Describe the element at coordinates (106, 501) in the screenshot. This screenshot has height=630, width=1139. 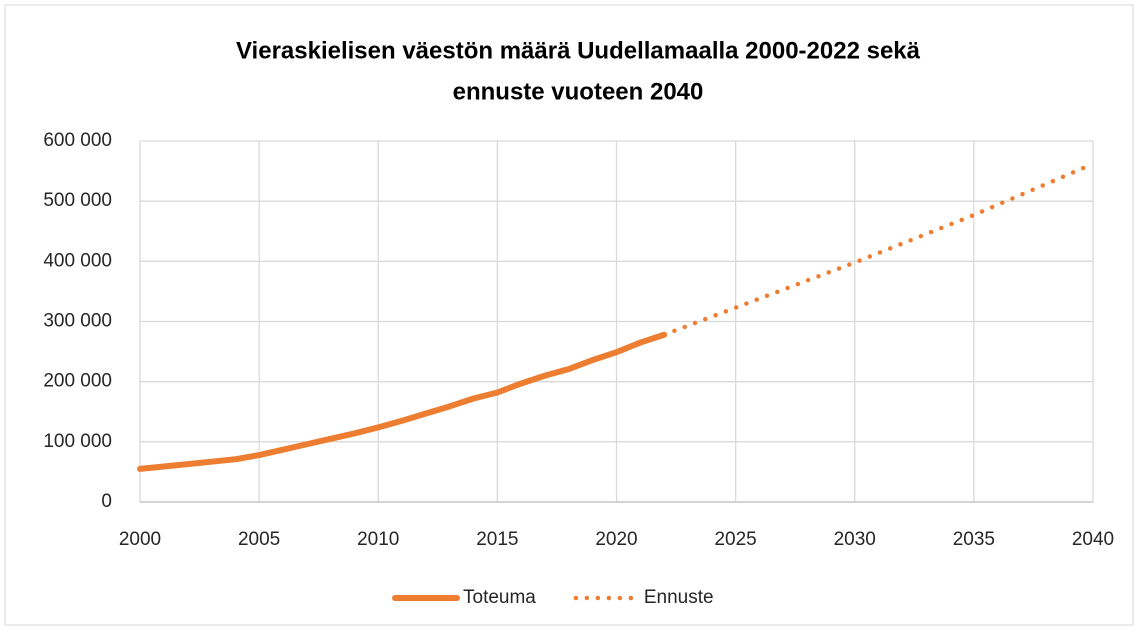
I see `y-tick-label: 0` at that location.